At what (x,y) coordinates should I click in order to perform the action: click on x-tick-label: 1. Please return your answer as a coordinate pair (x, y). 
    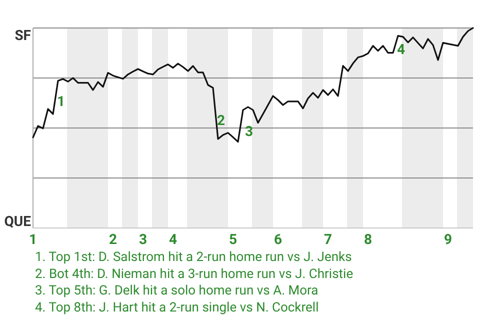
    Looking at the image, I should click on (33, 240).